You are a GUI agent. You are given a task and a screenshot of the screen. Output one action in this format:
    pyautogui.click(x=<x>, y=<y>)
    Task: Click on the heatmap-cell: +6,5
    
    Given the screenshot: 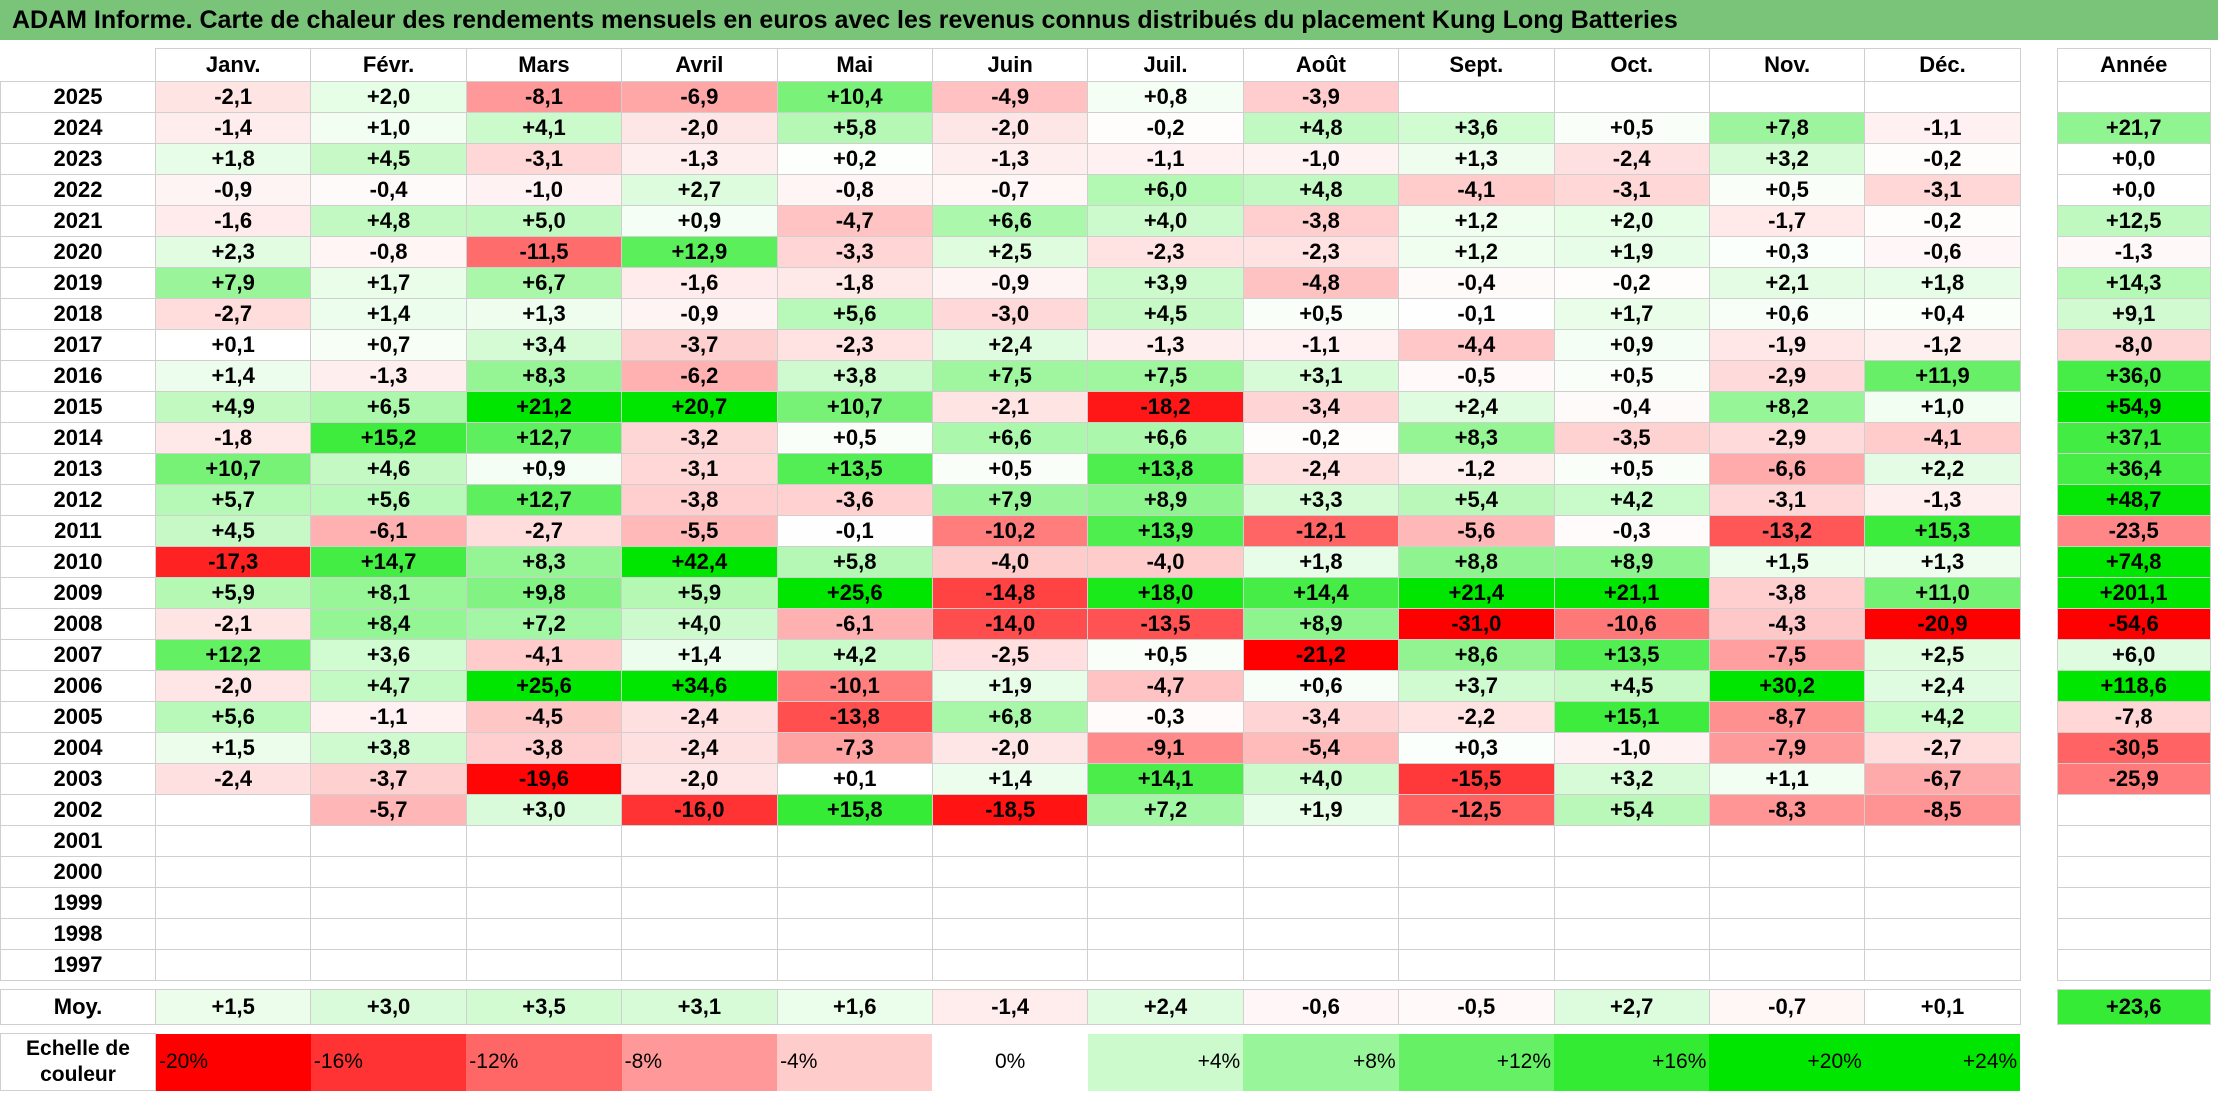 What is the action you would take?
    pyautogui.click(x=388, y=407)
    